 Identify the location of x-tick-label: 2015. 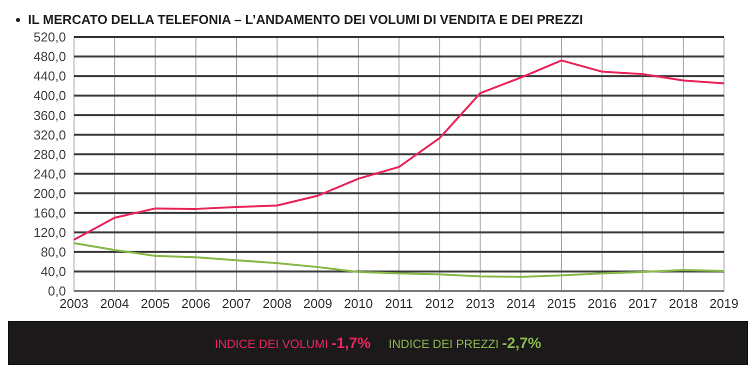
(561, 304).